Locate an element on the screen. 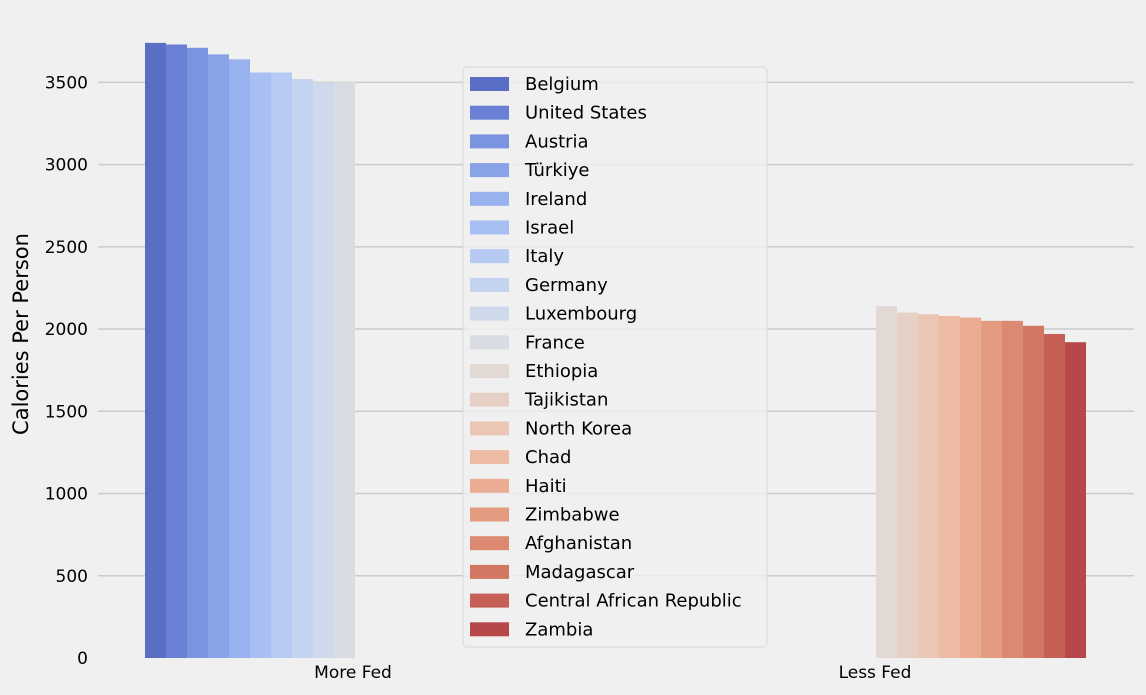 The width and height of the screenshot is (1146, 695). x-tick-label: Less Fed is located at coordinates (875, 673).